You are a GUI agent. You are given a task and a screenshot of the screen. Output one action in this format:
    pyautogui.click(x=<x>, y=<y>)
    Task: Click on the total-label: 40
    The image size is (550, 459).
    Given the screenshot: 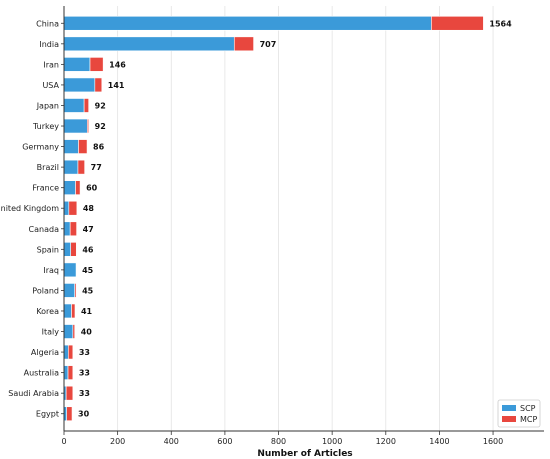 What is the action you would take?
    pyautogui.click(x=87, y=332)
    